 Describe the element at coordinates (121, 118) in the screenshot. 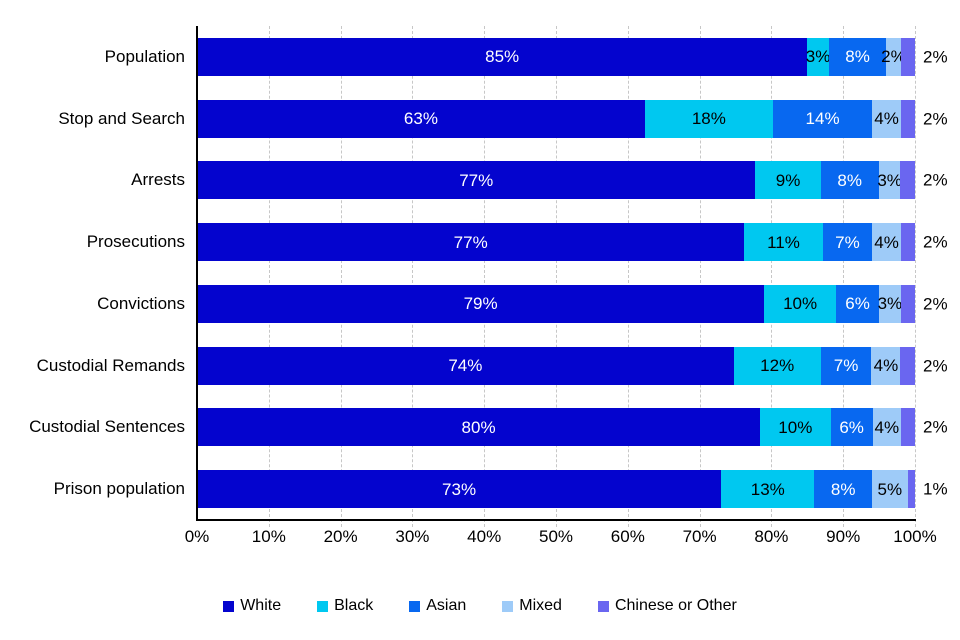

I see `category-label-stop-and-search: Stop and Search` at that location.